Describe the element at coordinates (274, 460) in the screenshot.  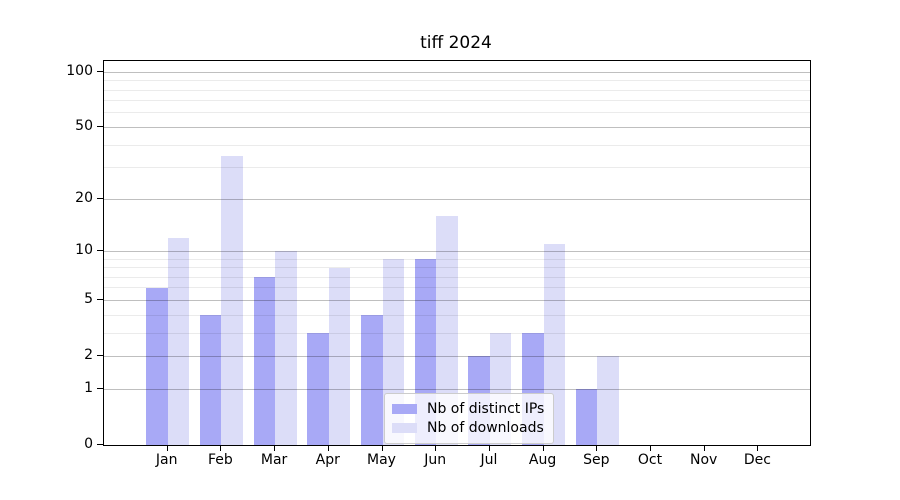
I see `x-tick-label-mar: Mar2024` at that location.